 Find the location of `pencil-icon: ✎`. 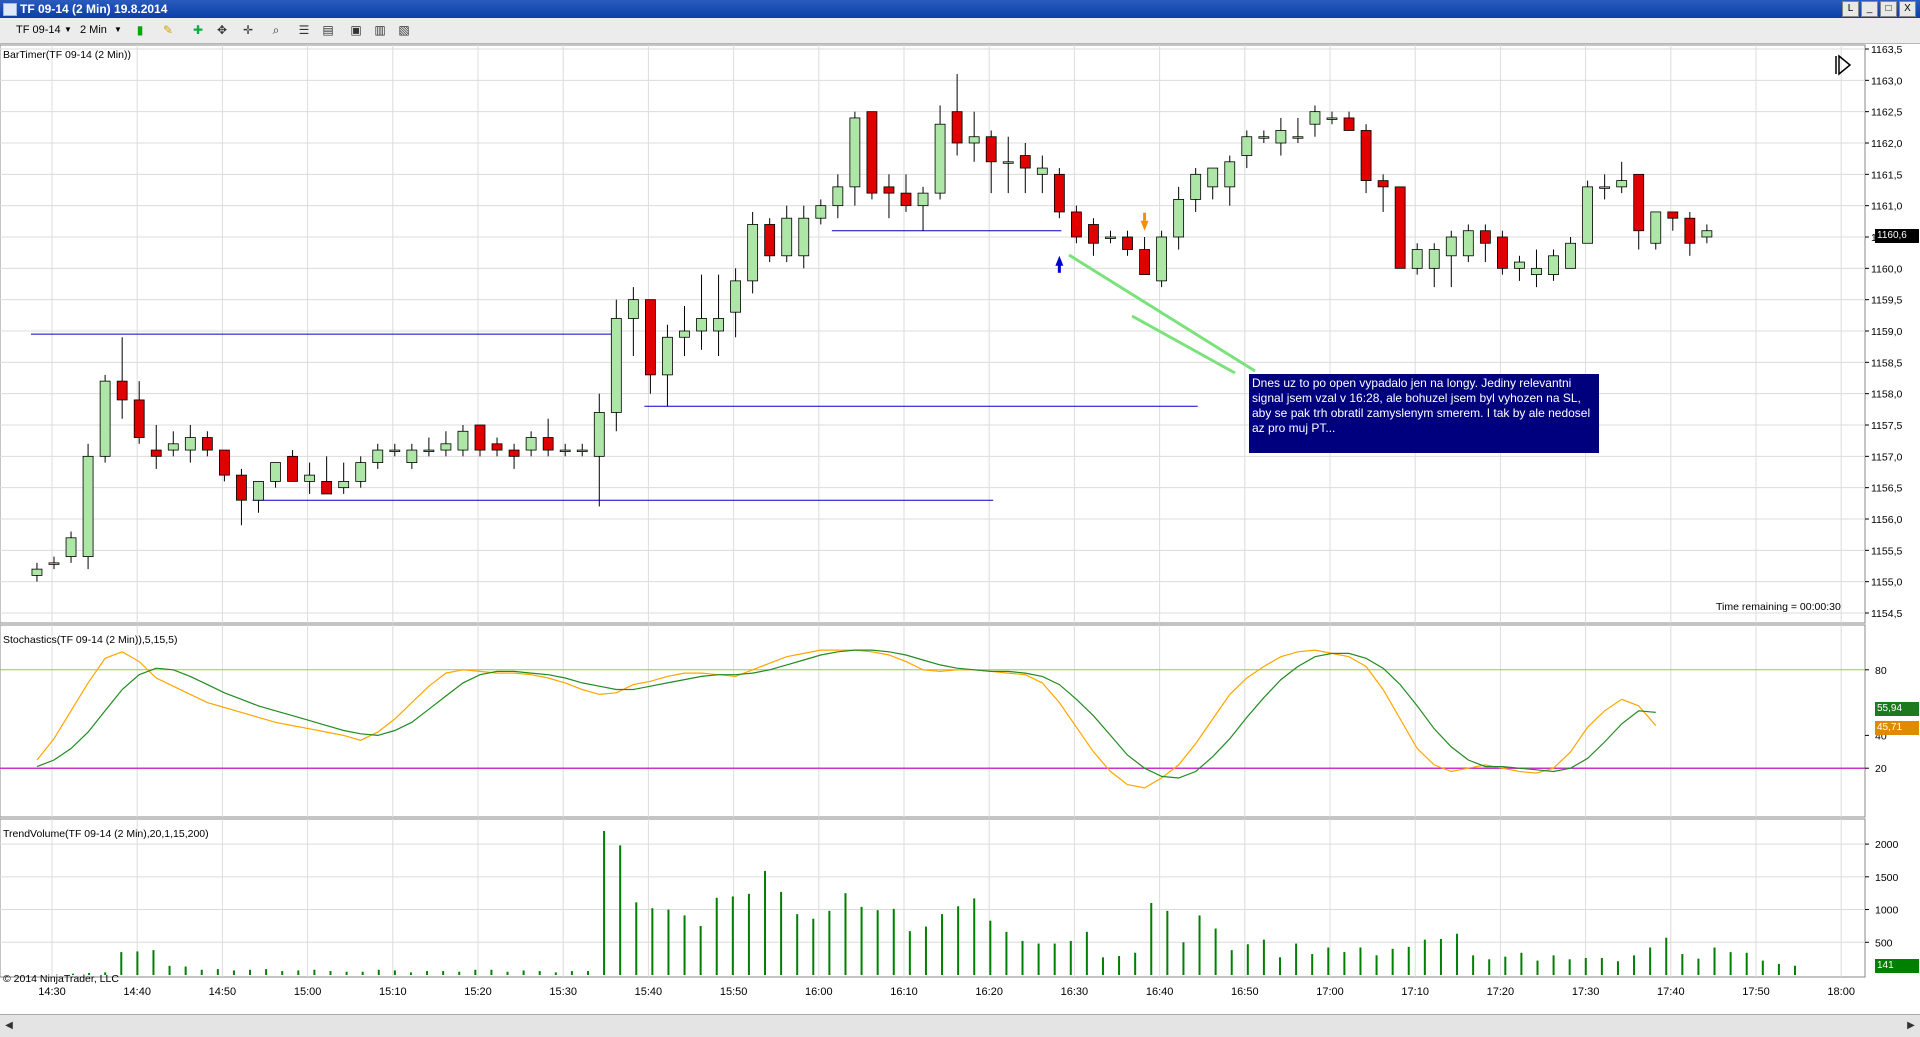

pencil-icon: ✎ is located at coordinates (168, 30).